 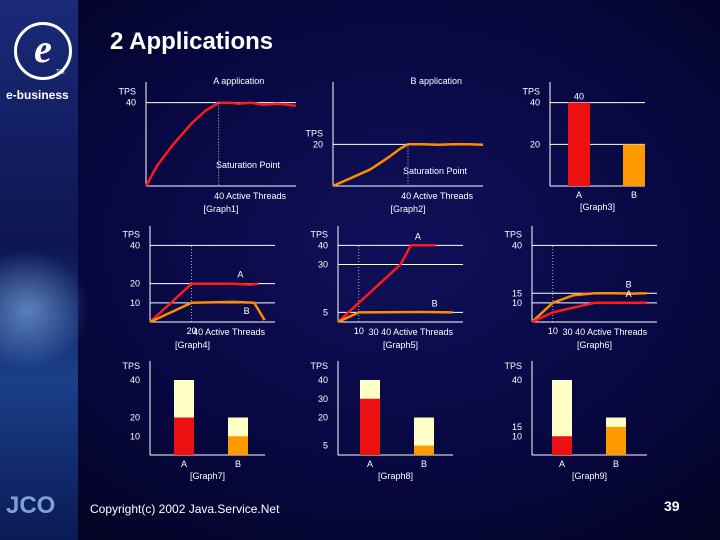 I want to click on graph4-series-B-line, so click(x=207, y=312).